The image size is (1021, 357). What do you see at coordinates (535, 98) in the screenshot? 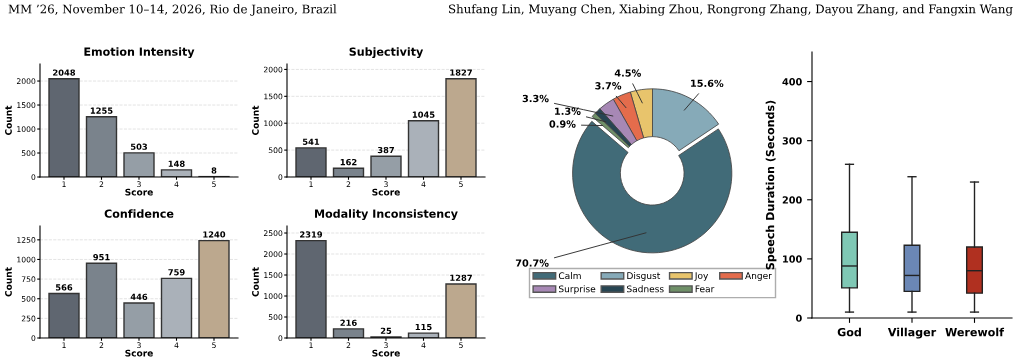
I see `data-label: 3.3%` at bounding box center [535, 98].